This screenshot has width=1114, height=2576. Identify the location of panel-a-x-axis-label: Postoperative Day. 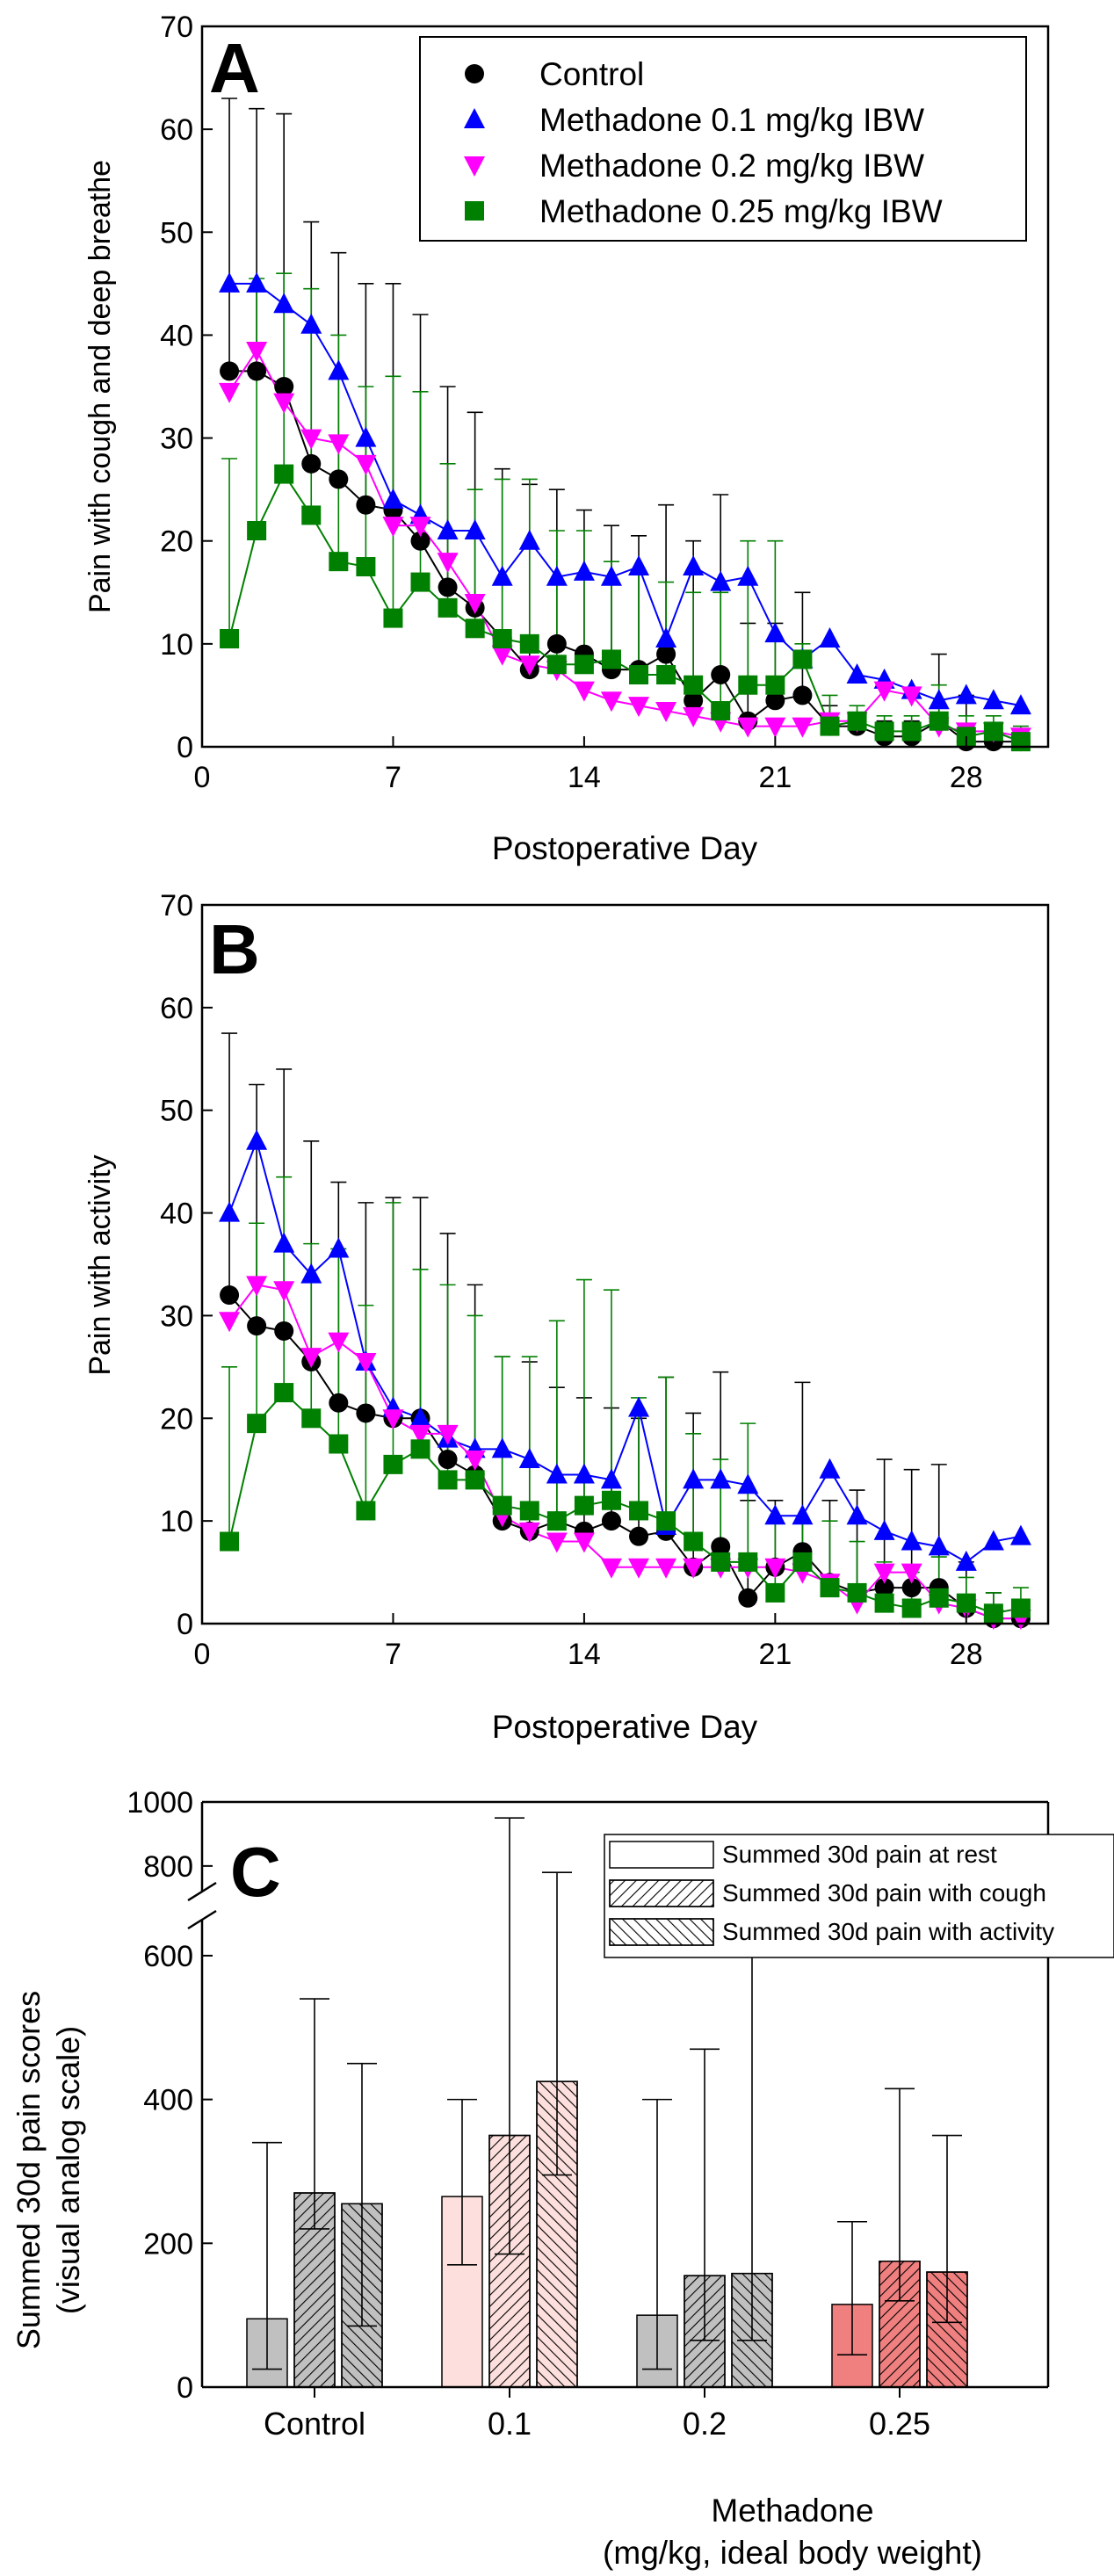
(625, 848).